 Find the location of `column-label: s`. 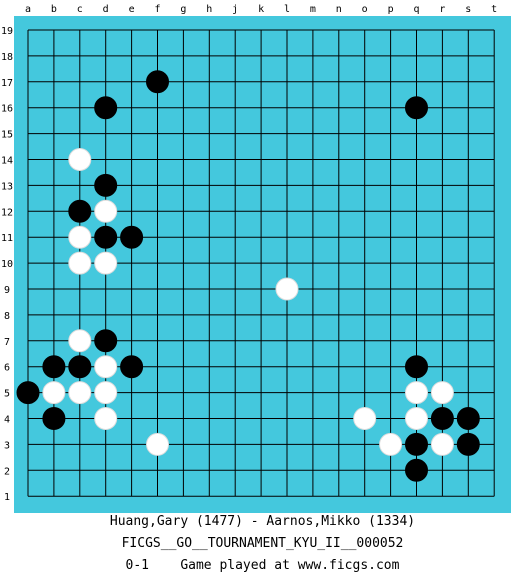

column-label: s is located at coordinates (468, 9).